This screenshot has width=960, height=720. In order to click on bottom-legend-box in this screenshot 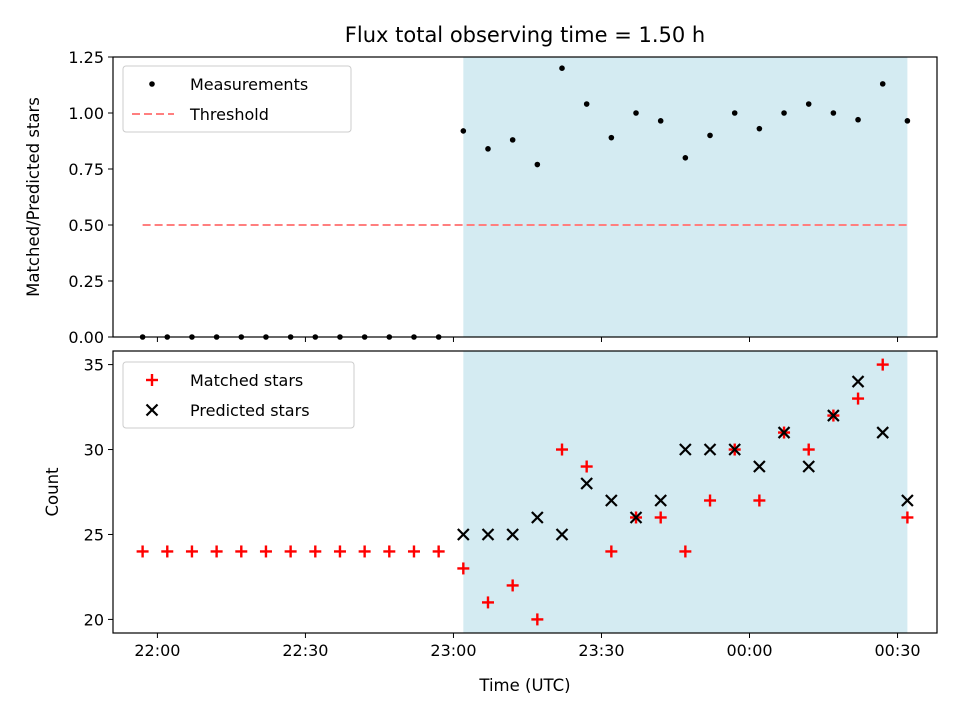, I will do `click(238, 395)`.